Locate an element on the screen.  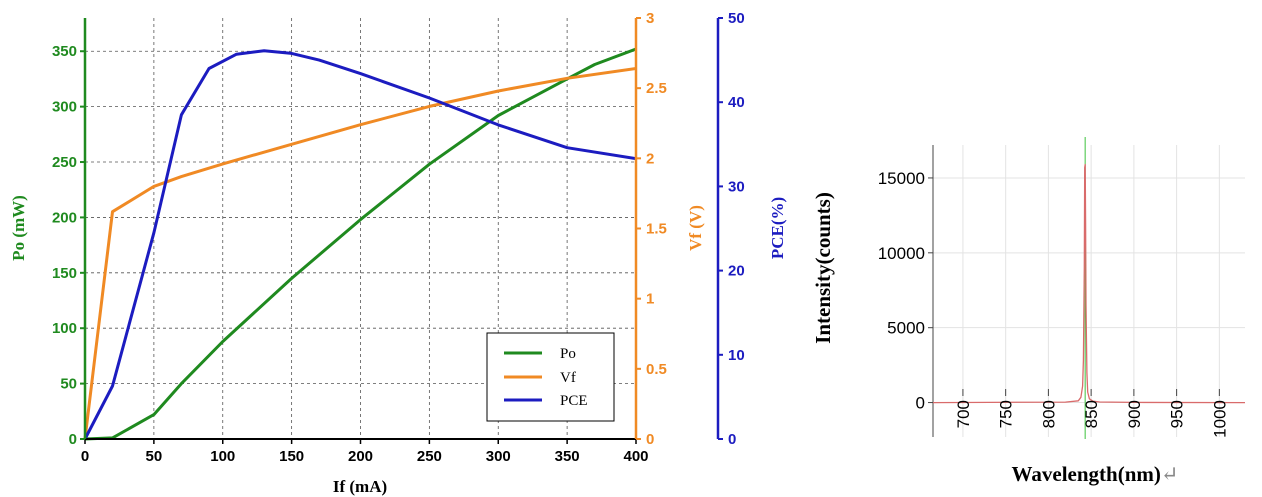
y2-tick-label: 2.5 is located at coordinates (656, 88).